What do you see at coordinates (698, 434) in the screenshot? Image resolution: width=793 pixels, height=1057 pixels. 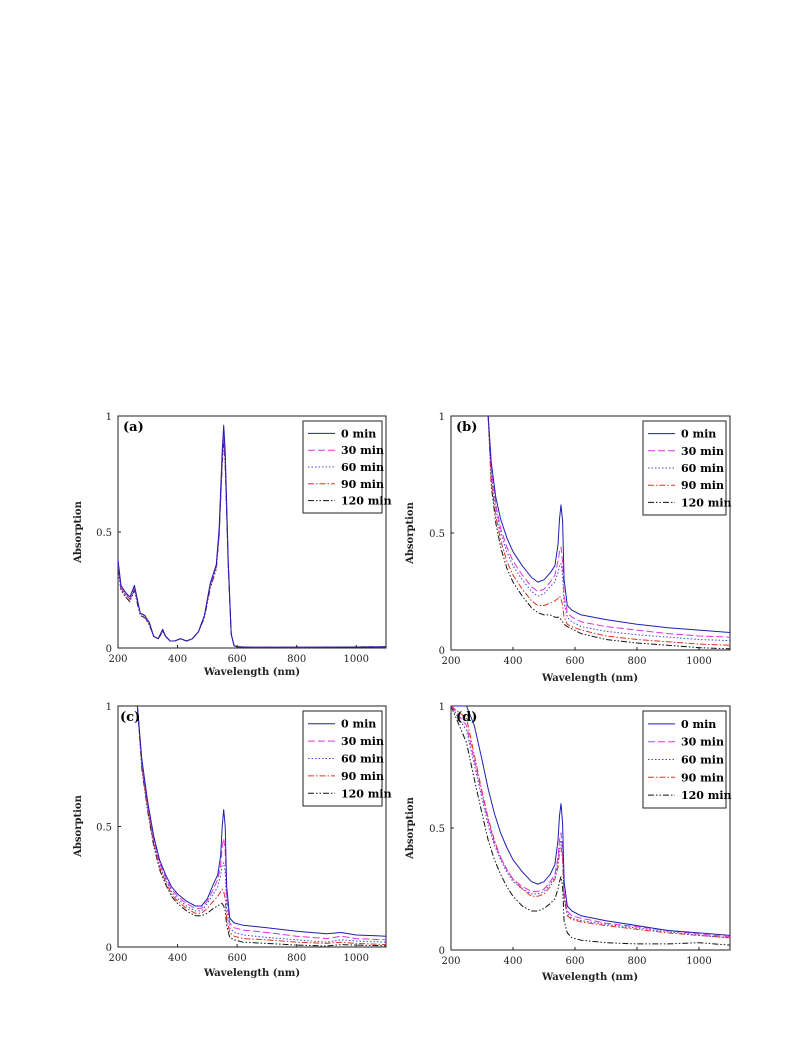 I see `legend-label-b-0: 0 min` at bounding box center [698, 434].